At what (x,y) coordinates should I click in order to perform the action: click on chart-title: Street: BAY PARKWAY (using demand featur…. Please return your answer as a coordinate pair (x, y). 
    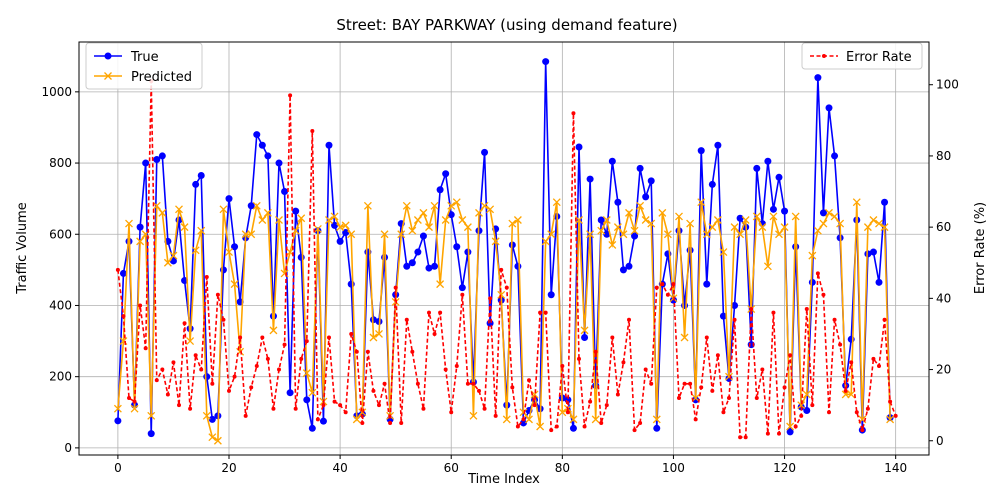
    Looking at the image, I should click on (506, 25).